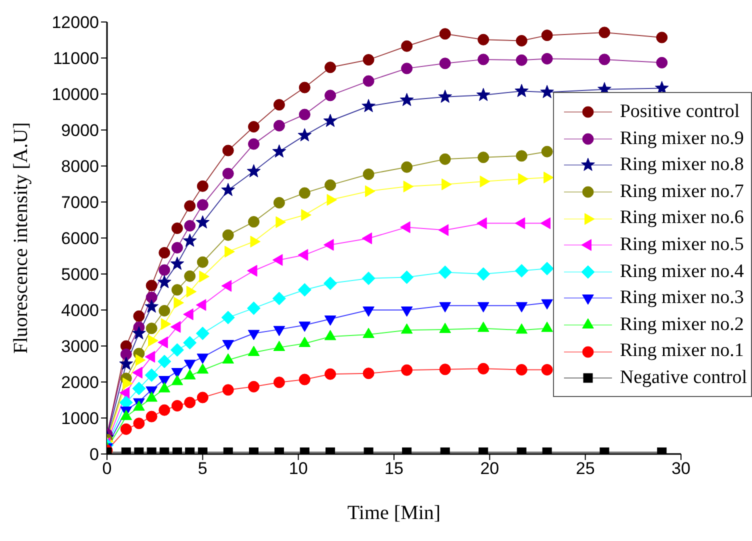 The width and height of the screenshot is (752, 541). What do you see at coordinates (80, 346) in the screenshot?
I see `y-tick-label: 3000` at bounding box center [80, 346].